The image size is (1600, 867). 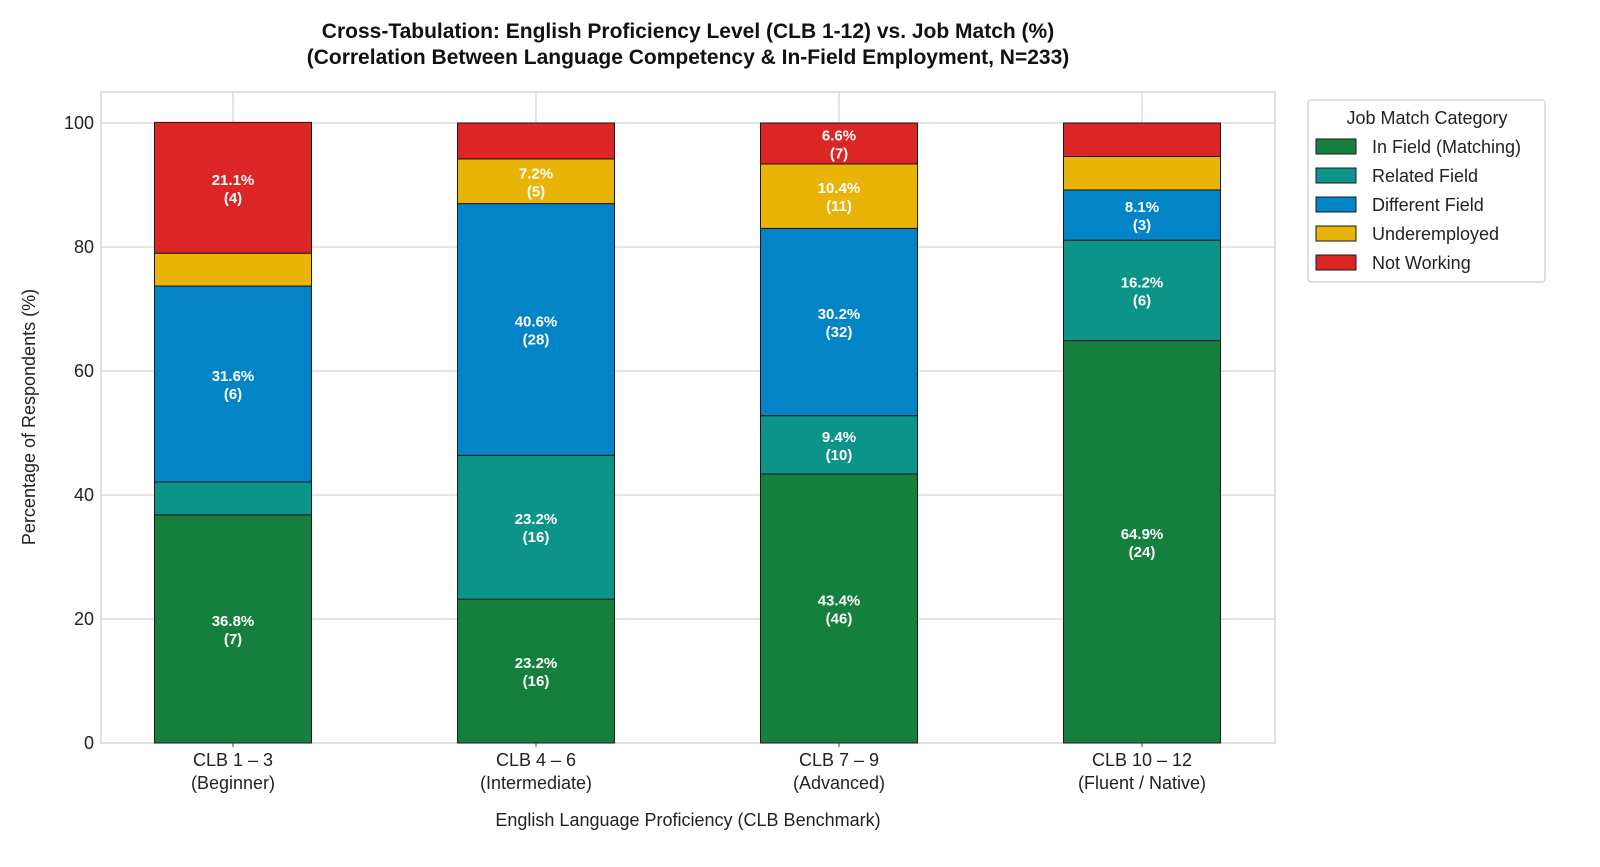 What do you see at coordinates (84, 371) in the screenshot?
I see `y-tick-label: 60` at bounding box center [84, 371].